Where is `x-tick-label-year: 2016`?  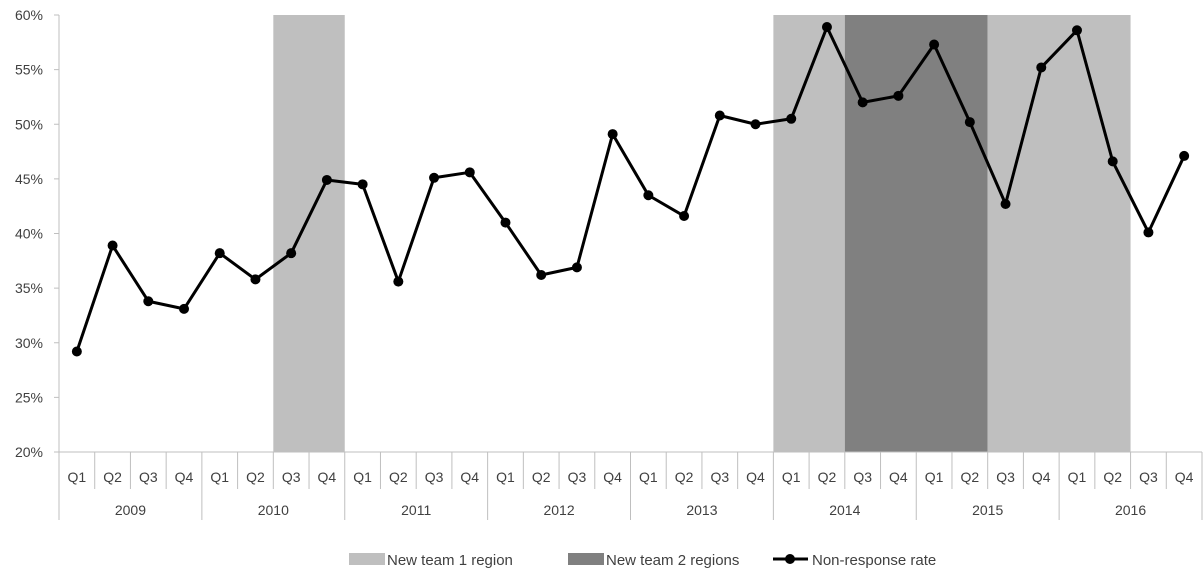 x-tick-label-year: 2016 is located at coordinates (1130, 510).